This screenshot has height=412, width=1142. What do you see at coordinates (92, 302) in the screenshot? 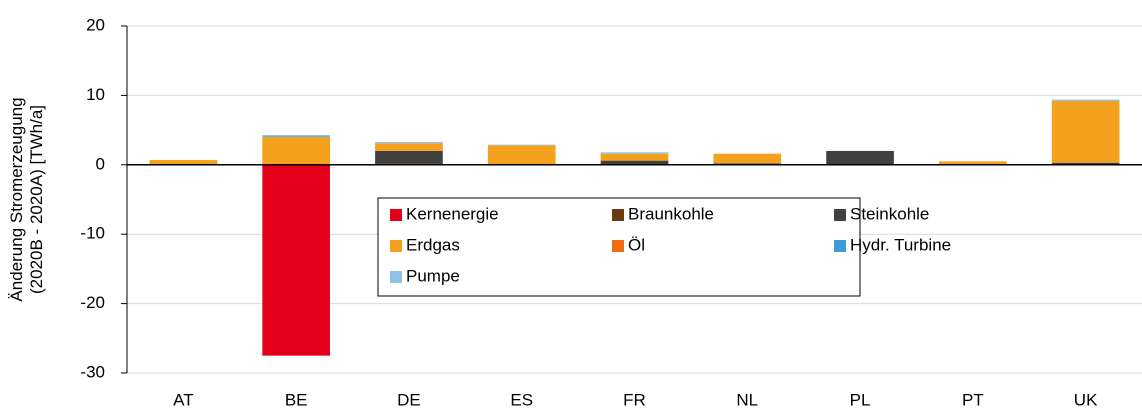
I see `y-tick-label: -20` at bounding box center [92, 302].